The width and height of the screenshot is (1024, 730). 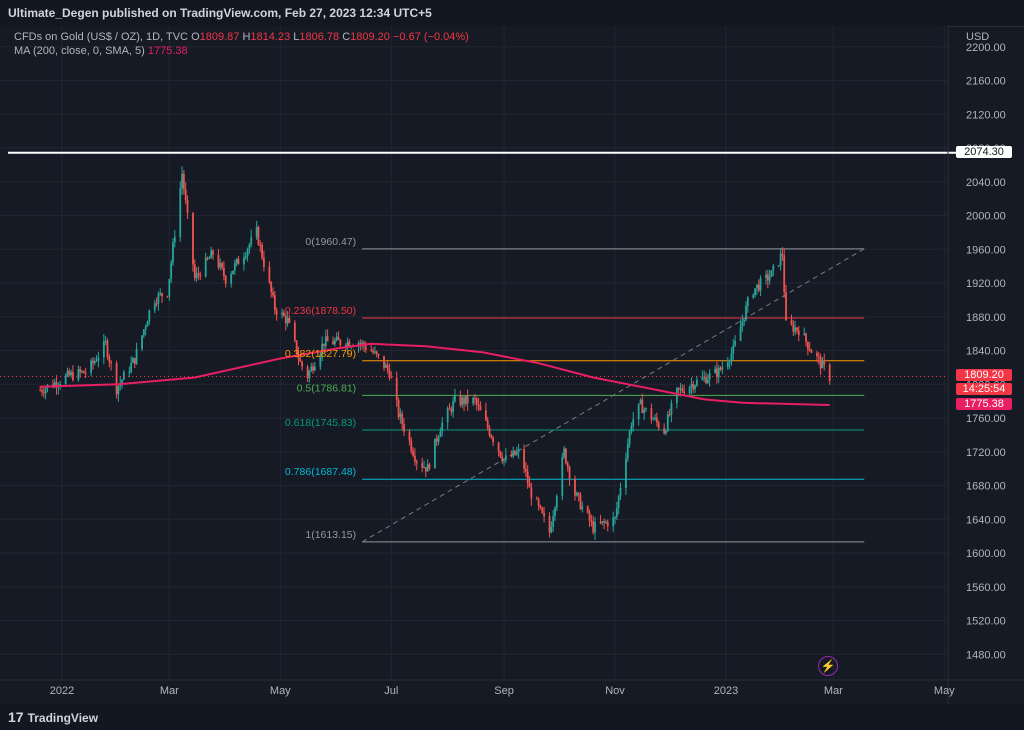 I want to click on open-value: 1809.87, so click(x=219, y=37).